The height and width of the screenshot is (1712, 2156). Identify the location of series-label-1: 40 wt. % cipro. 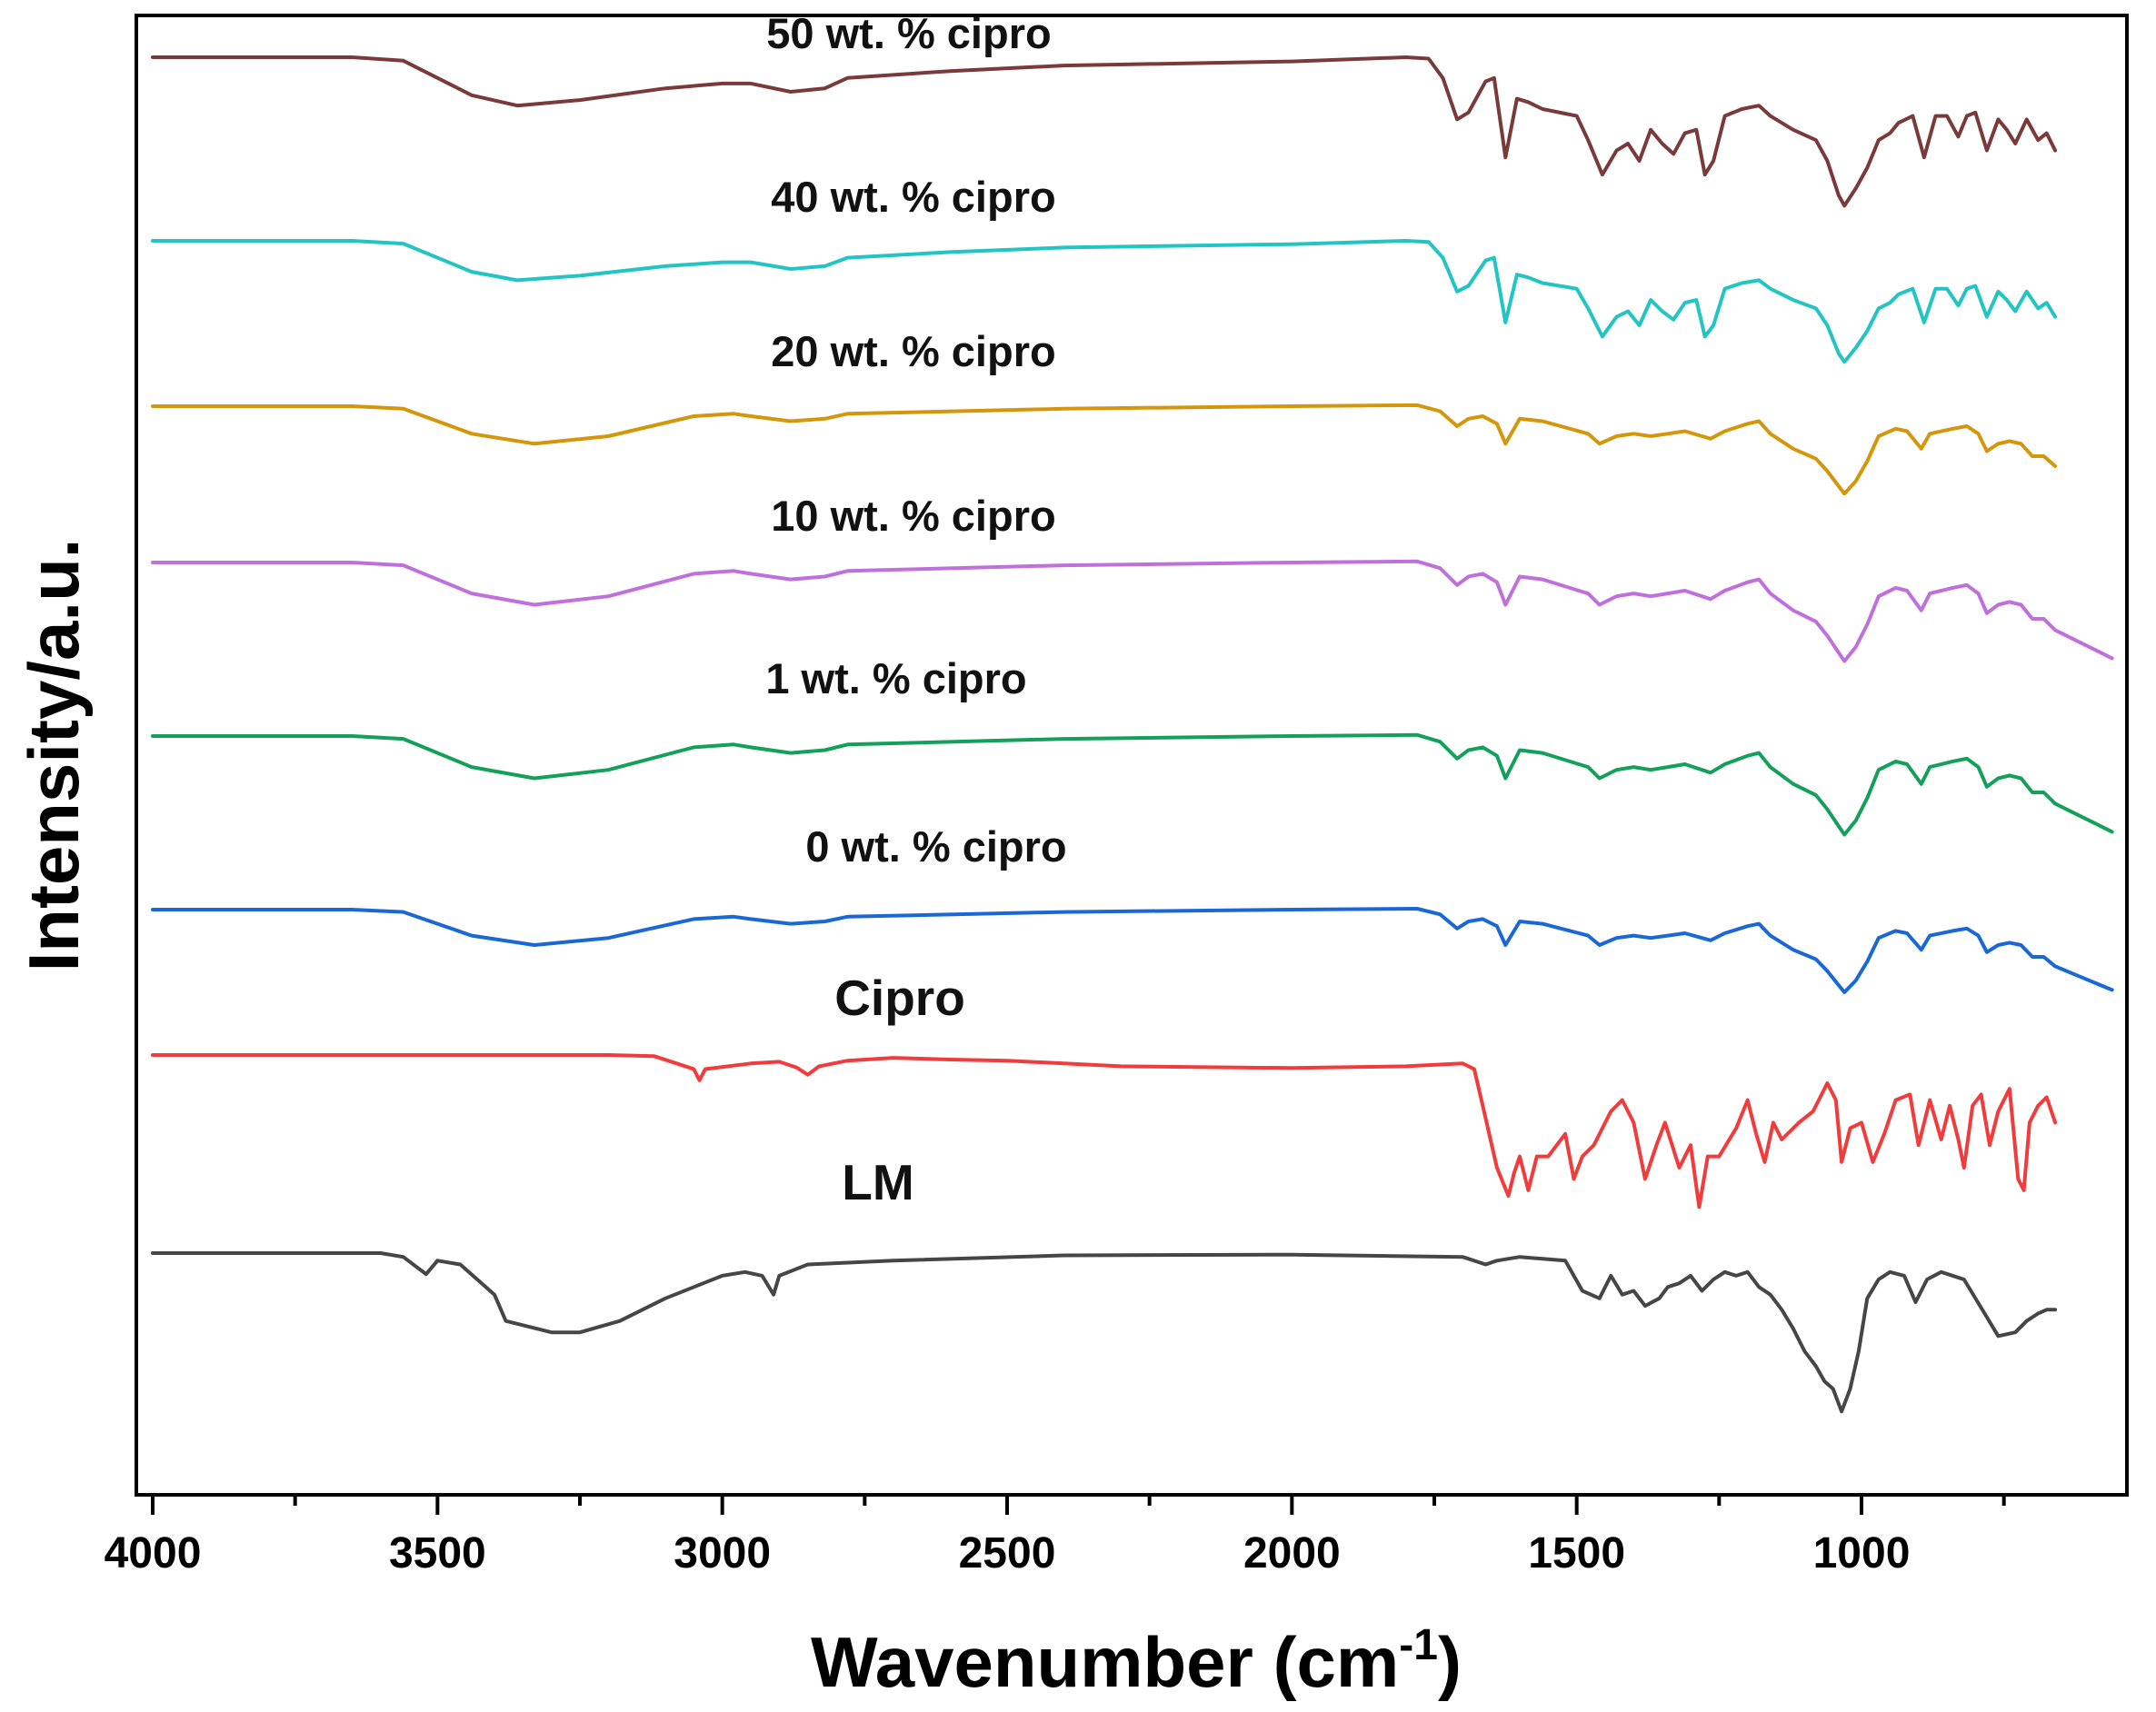
(913, 197).